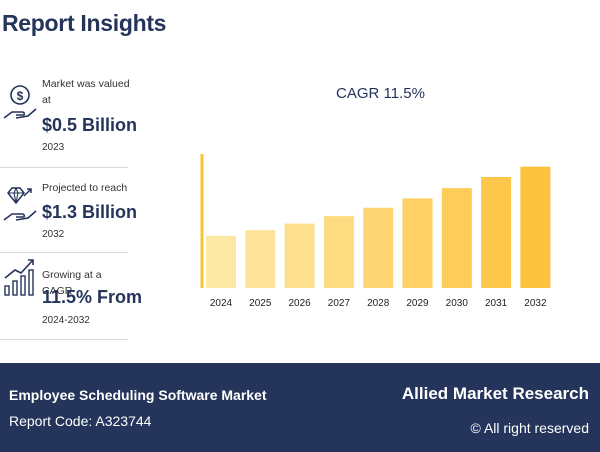 This screenshot has height=452, width=600. I want to click on x-tick-label: 2031, so click(496, 303).